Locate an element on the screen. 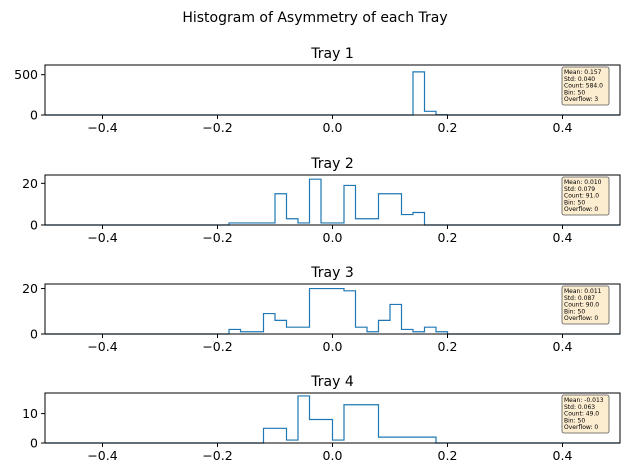 Image resolution: width=630 pixels, height=475 pixels. stats-line: Std: 0.087 is located at coordinates (579, 298).